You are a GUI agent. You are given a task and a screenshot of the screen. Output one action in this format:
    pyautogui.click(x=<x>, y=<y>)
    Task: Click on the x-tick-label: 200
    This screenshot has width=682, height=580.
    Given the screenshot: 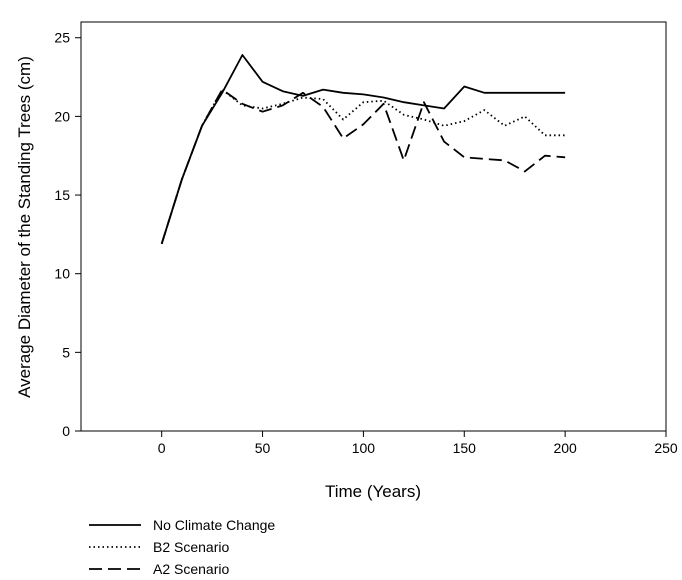 What is the action you would take?
    pyautogui.click(x=565, y=448)
    